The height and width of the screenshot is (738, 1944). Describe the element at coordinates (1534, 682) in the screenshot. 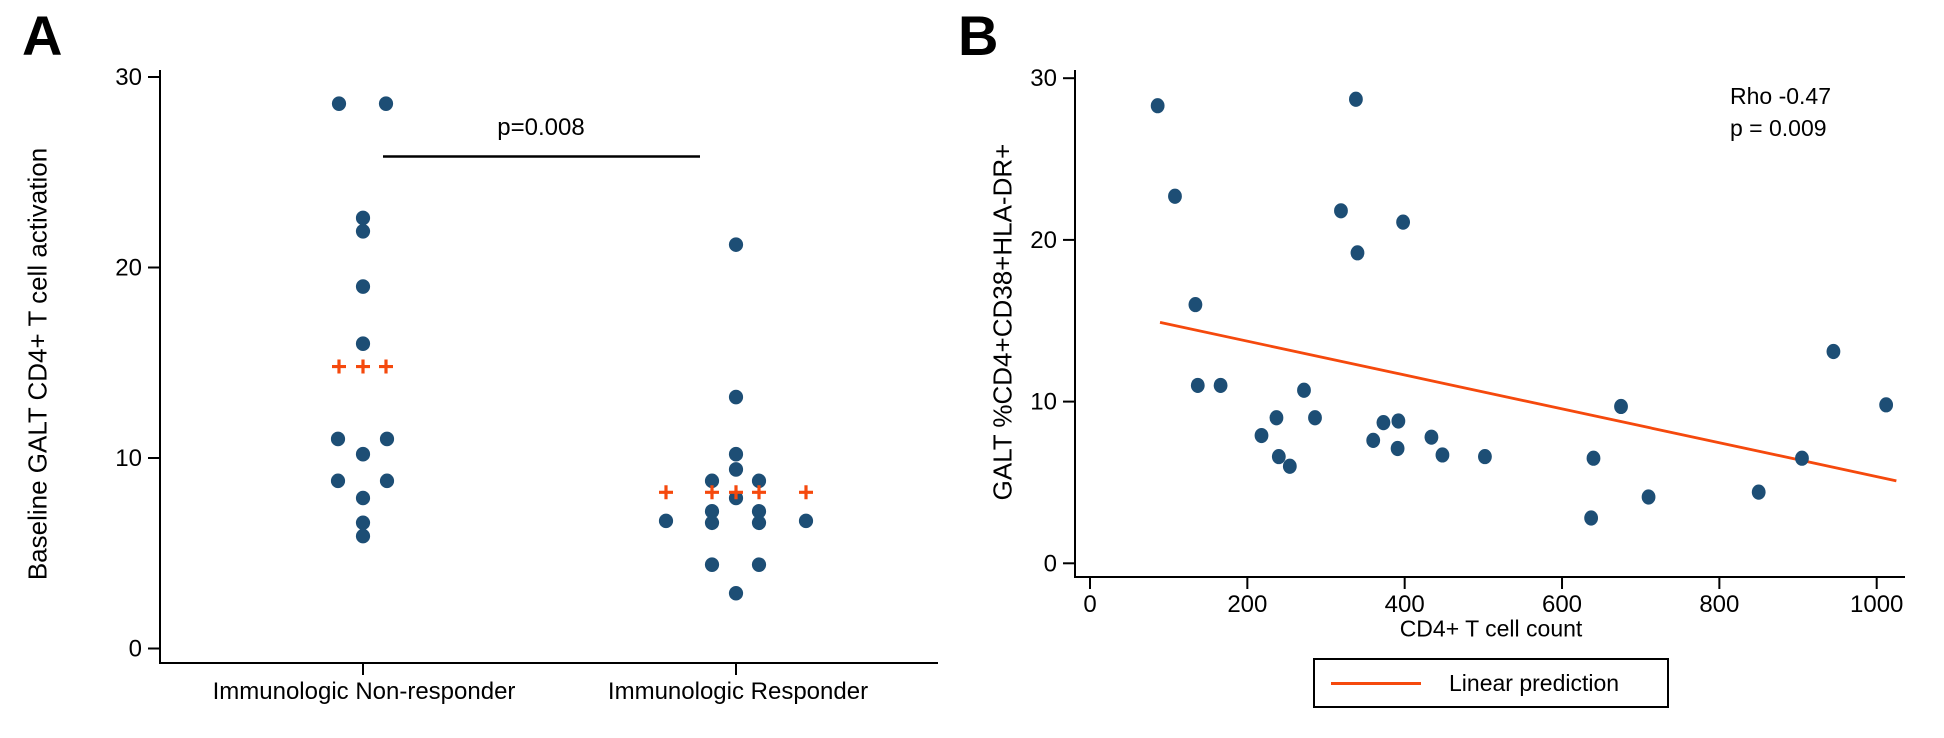

I see `legend-label: Linear prediction` at that location.